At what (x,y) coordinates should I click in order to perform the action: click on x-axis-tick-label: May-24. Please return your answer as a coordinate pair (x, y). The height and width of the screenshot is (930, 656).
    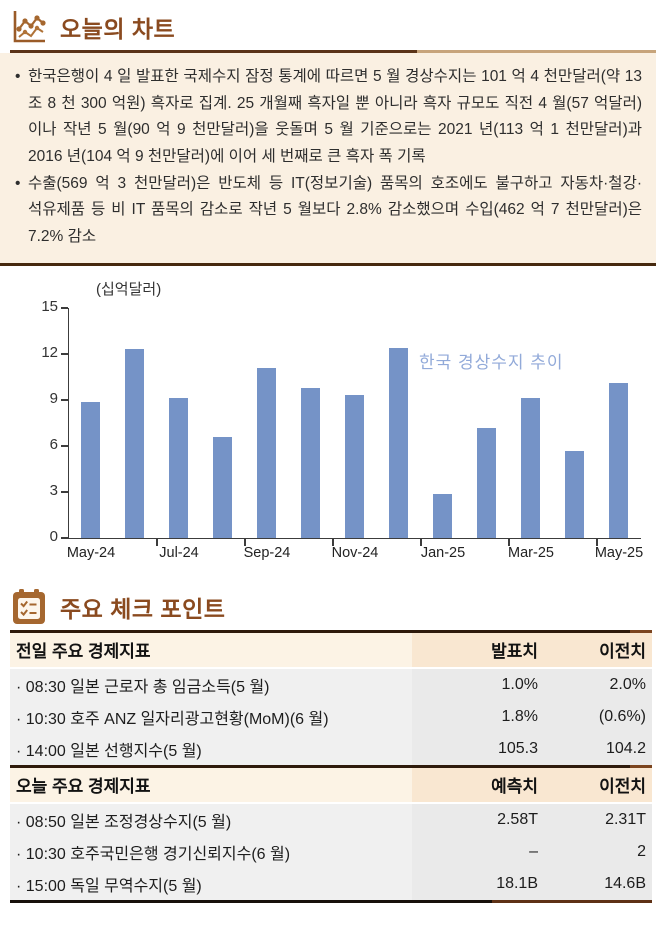
    Looking at the image, I should click on (91, 552).